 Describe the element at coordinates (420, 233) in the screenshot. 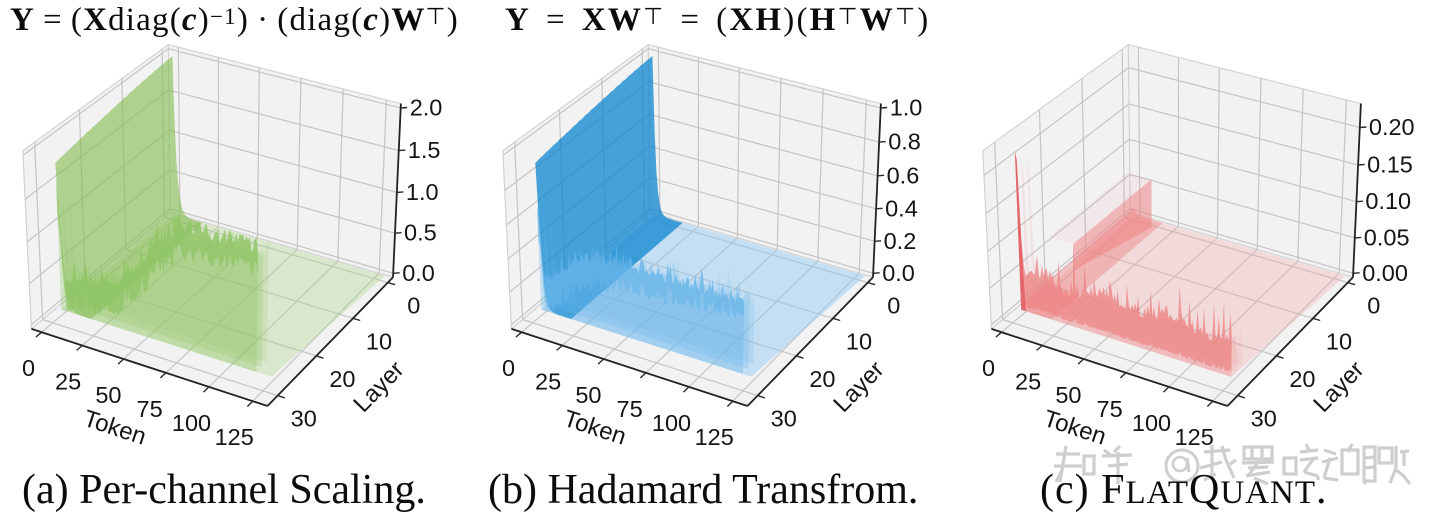

I see `svg-text: 0.5` at that location.